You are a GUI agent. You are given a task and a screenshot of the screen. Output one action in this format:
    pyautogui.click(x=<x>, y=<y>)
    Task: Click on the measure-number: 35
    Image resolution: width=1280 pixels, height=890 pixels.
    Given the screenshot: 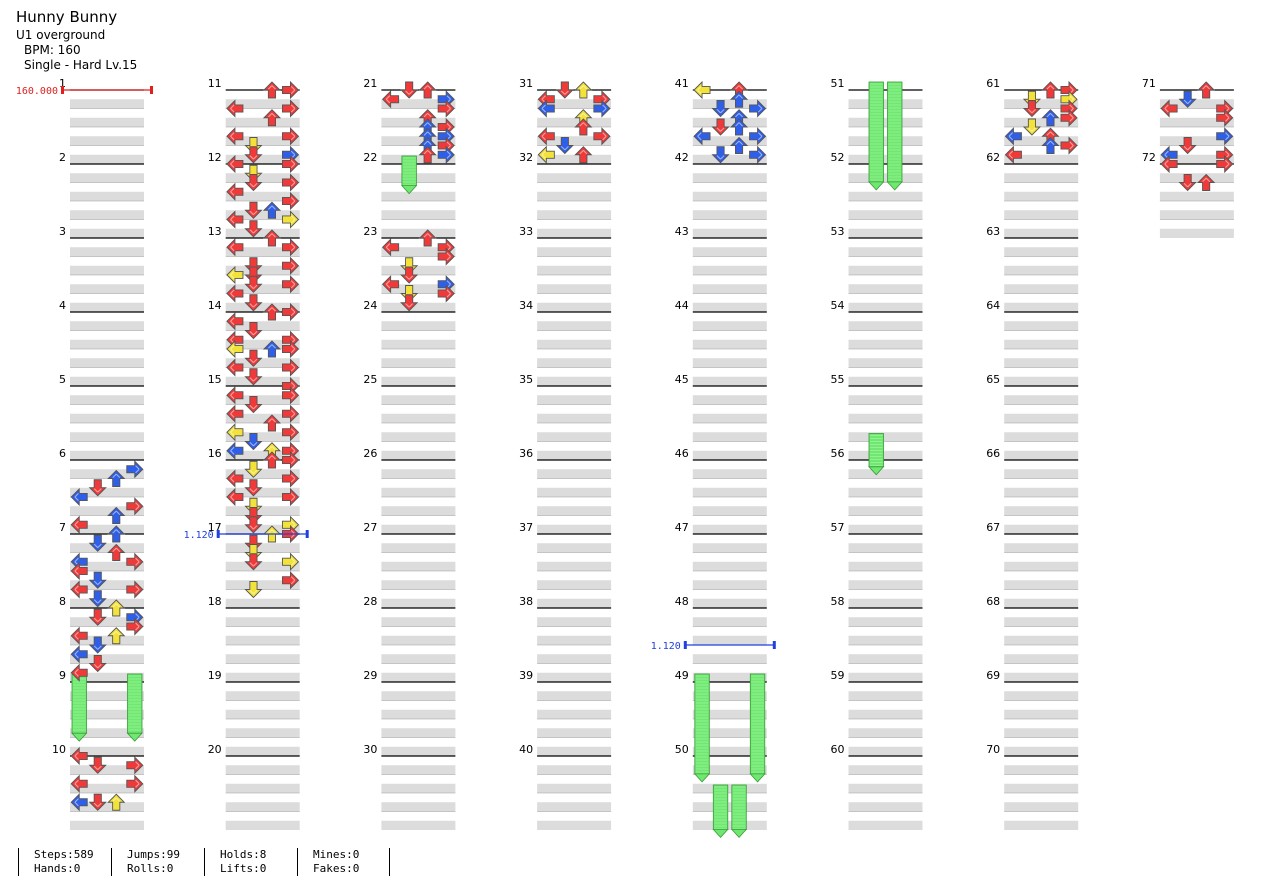 What is the action you would take?
    pyautogui.click(x=526, y=379)
    